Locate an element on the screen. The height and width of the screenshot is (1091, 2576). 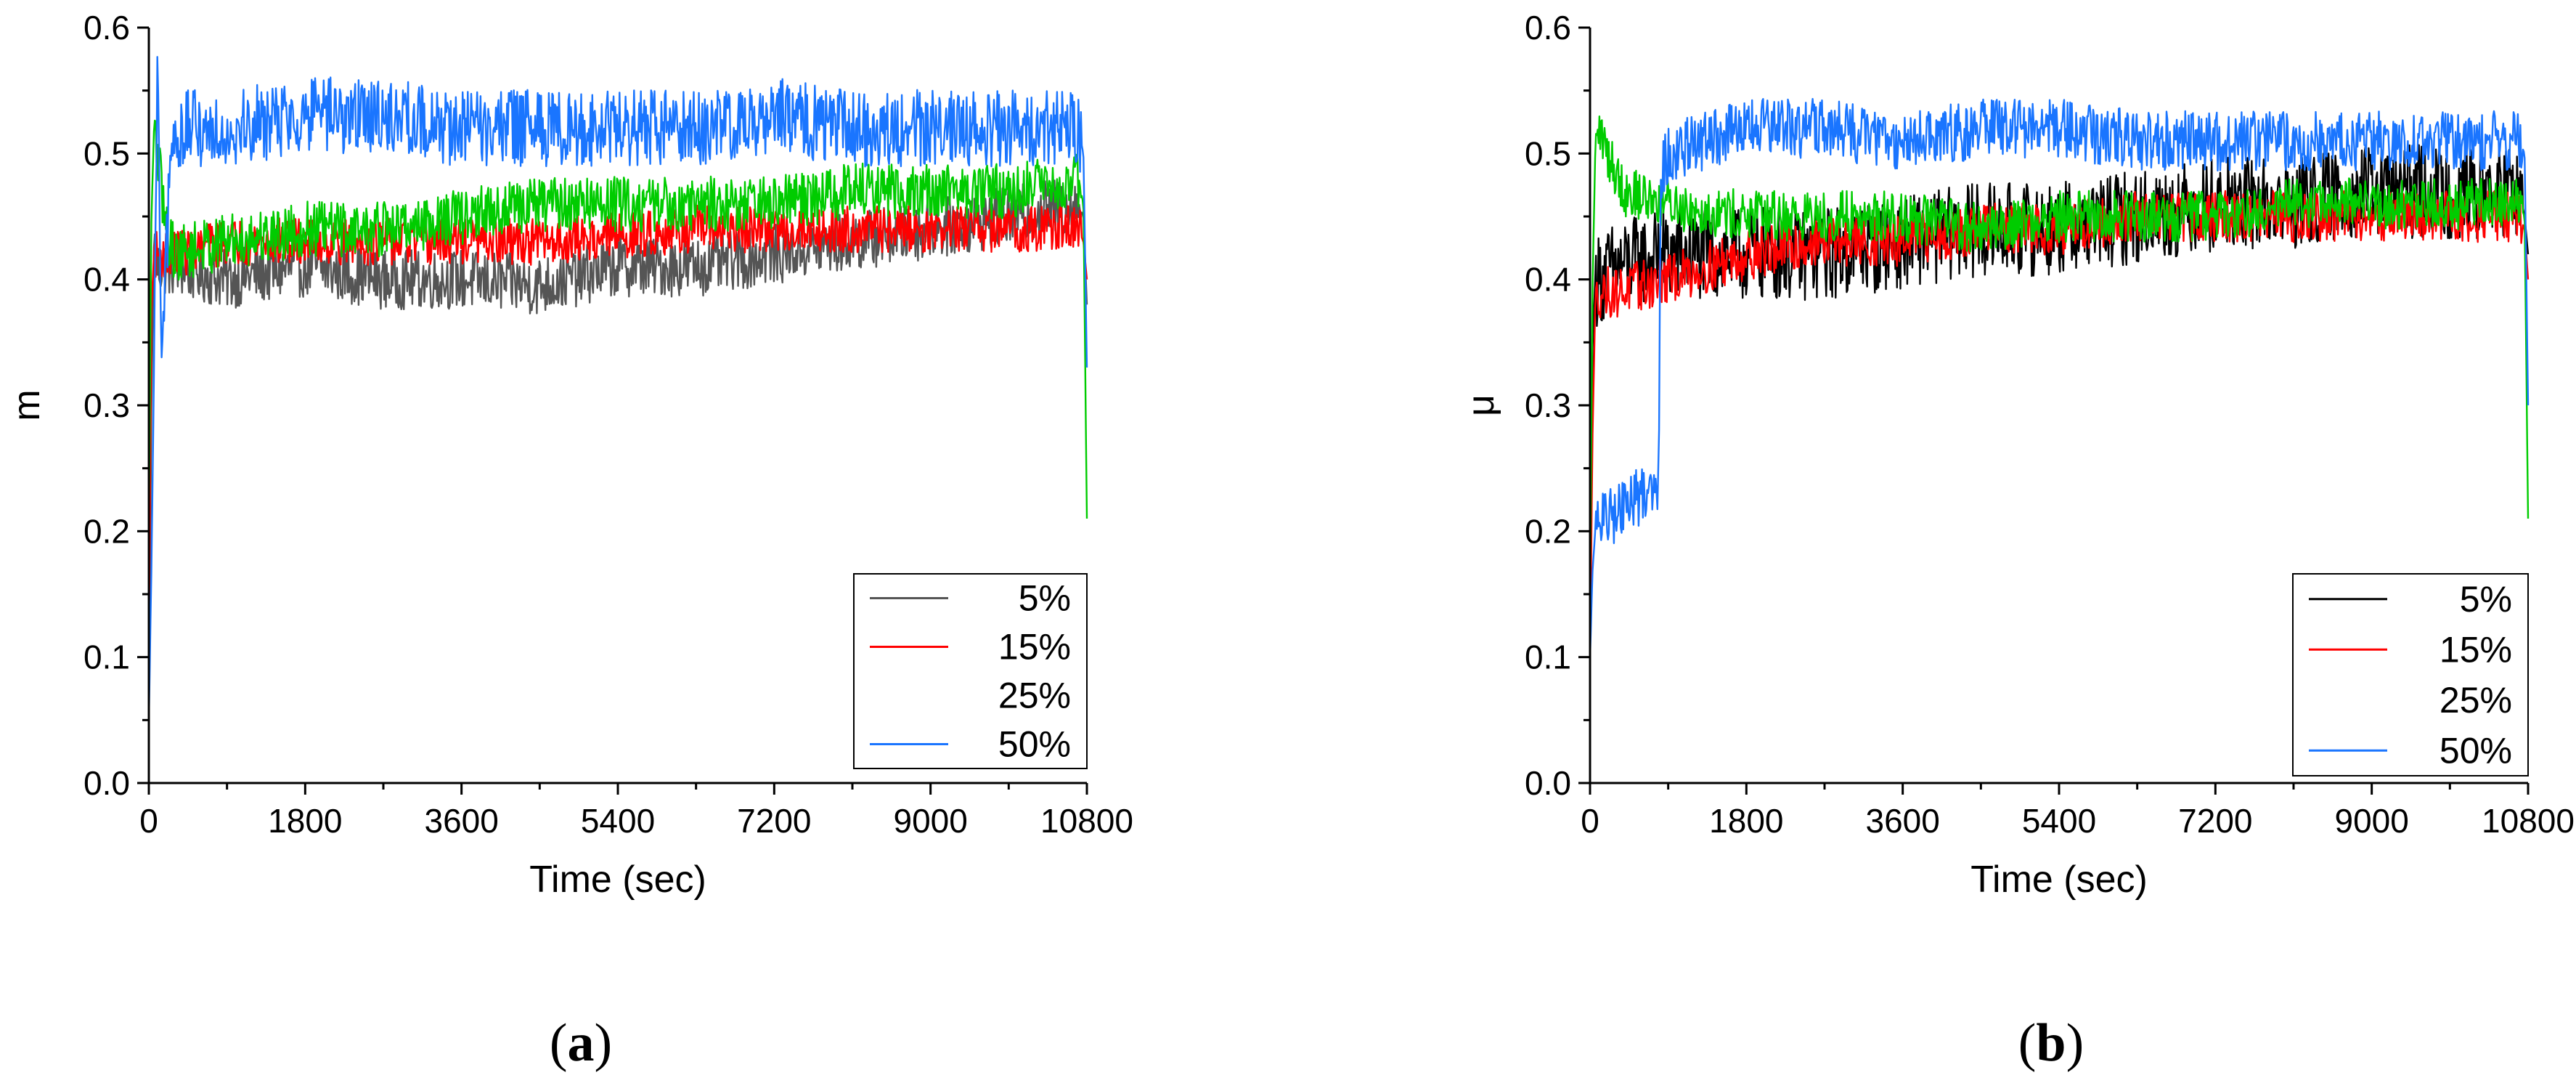
panel-label: (b) is located at coordinates (2051, 1043).